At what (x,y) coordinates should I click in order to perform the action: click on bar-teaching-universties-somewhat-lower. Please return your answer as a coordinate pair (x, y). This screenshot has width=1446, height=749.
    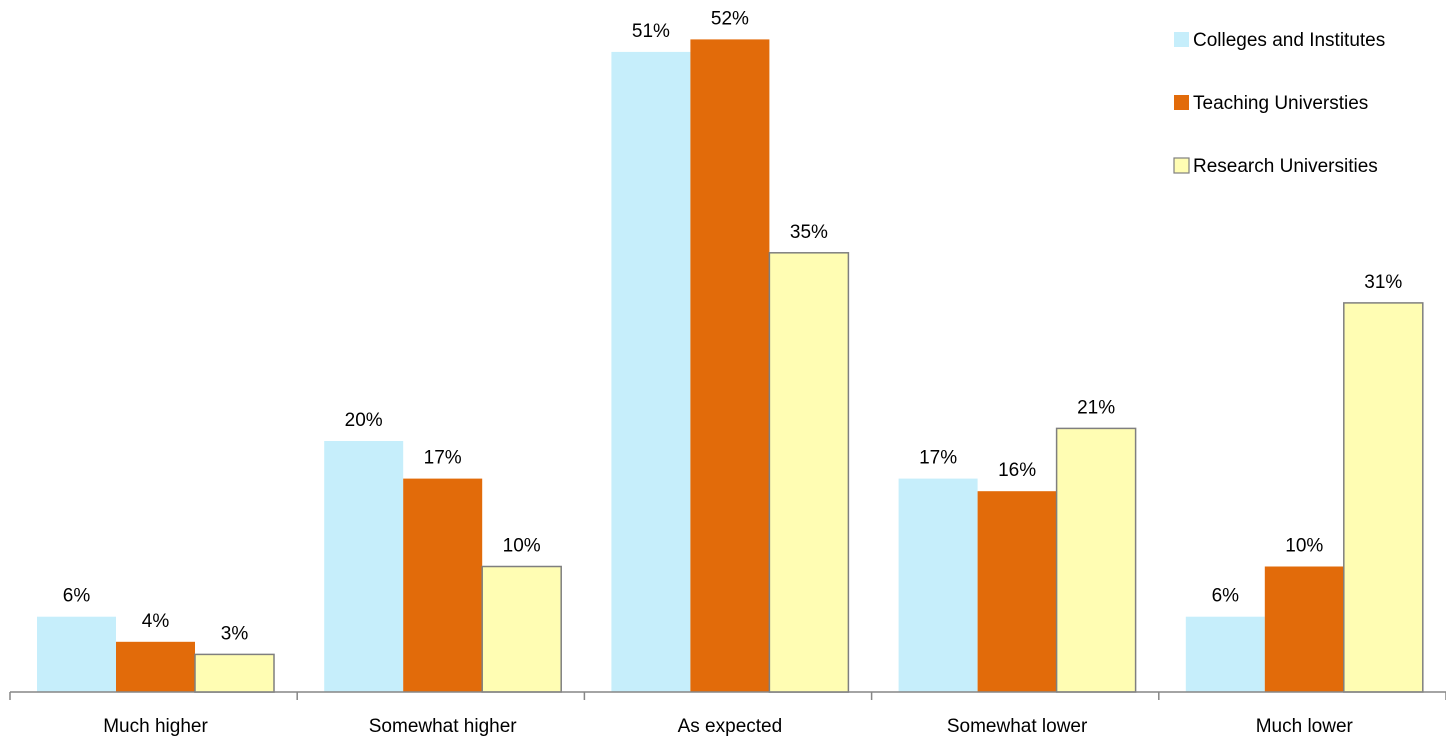
    Looking at the image, I should click on (1017, 591).